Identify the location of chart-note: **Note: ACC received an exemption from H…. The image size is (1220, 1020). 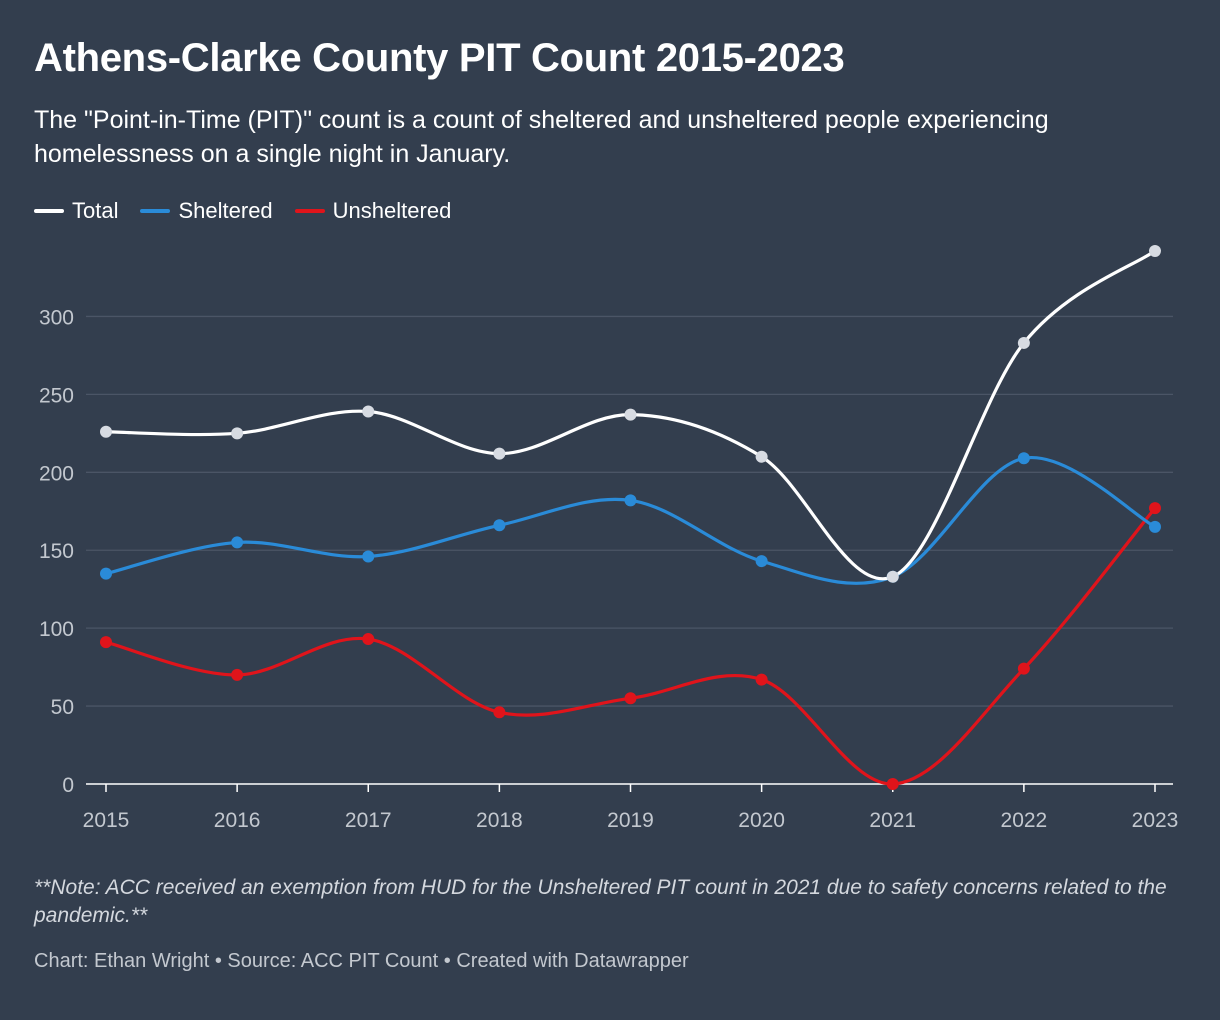
(600, 901).